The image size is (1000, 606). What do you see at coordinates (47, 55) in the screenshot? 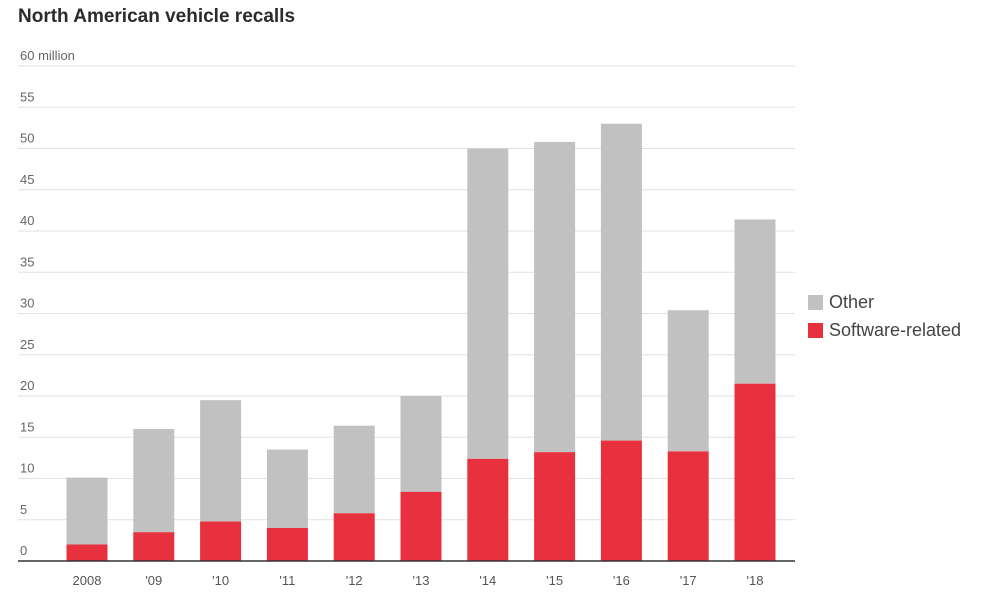
I see `y-tick-label: 60 million` at bounding box center [47, 55].